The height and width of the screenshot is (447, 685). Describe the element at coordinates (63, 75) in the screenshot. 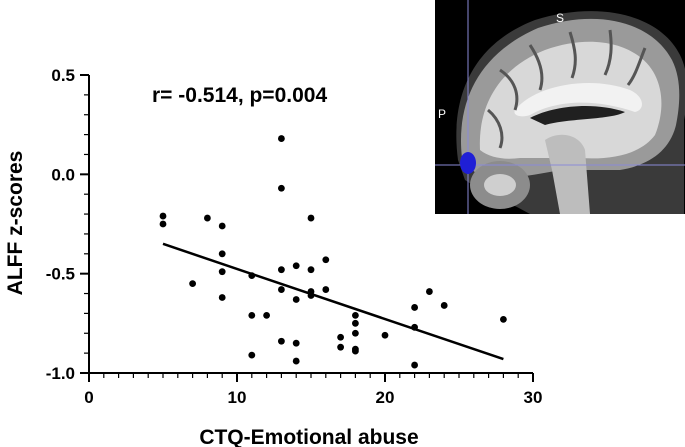

I see `y-tick-label: 0.5` at that location.